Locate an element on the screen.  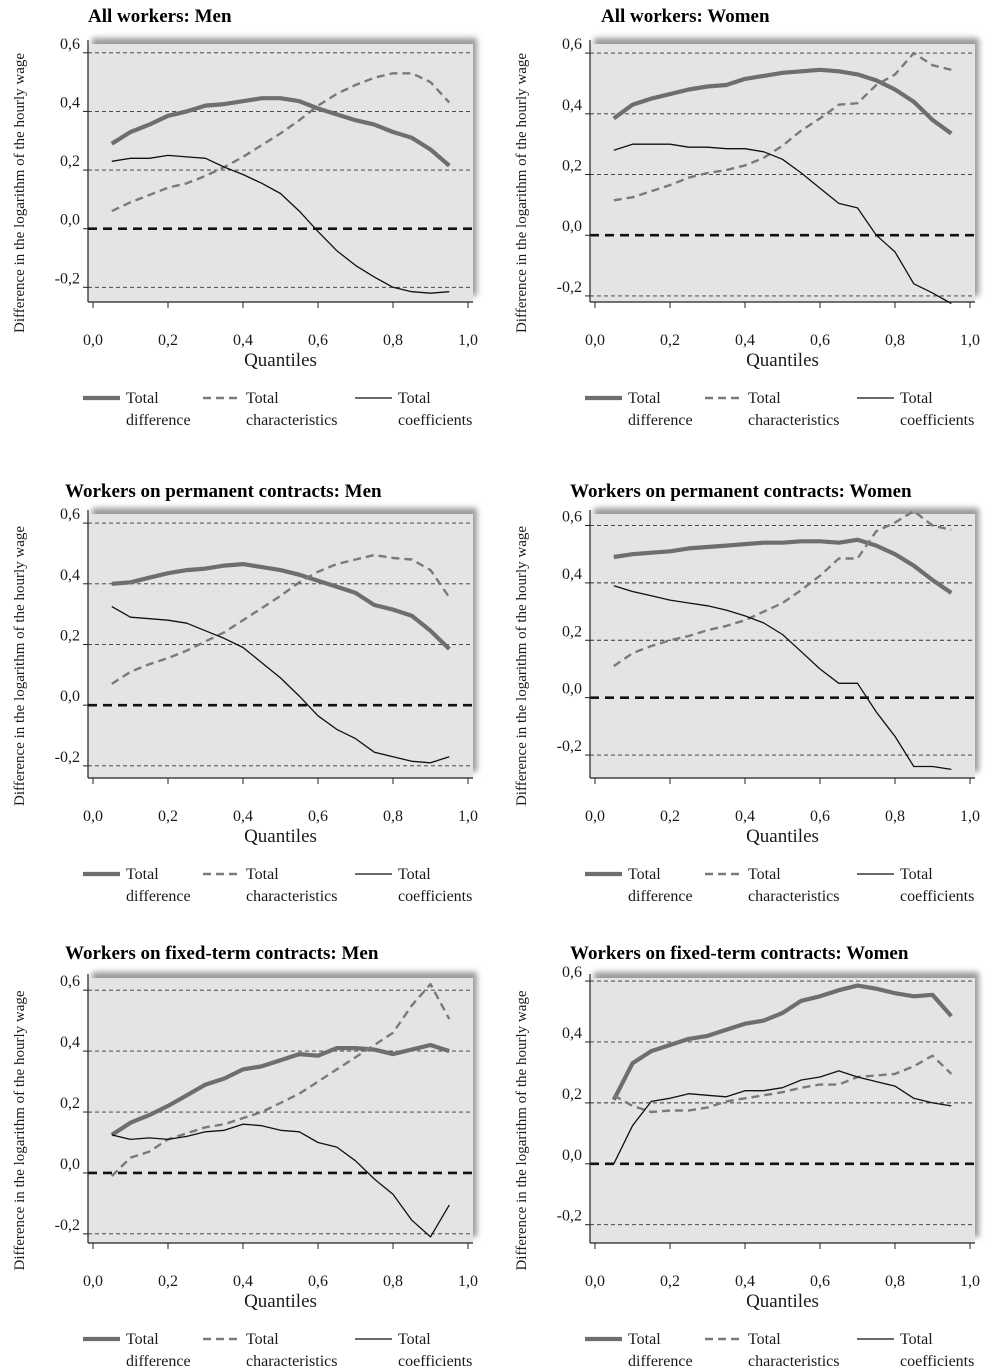
panel-title: All workers: Women is located at coordinates (685, 16).